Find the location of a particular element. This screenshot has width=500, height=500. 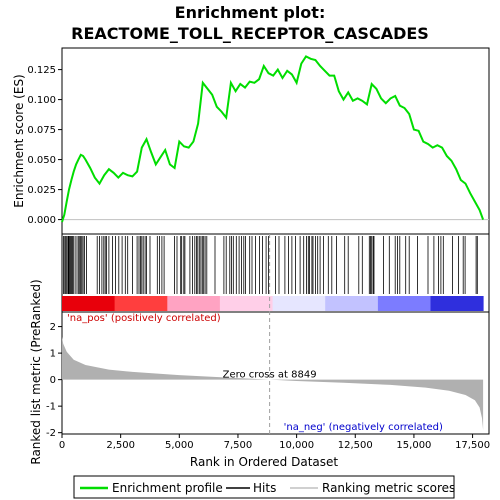

es-y-ticks: 0.000 0.025 0.050 0.075 0.100 0.125 is located at coordinates (44, 145).